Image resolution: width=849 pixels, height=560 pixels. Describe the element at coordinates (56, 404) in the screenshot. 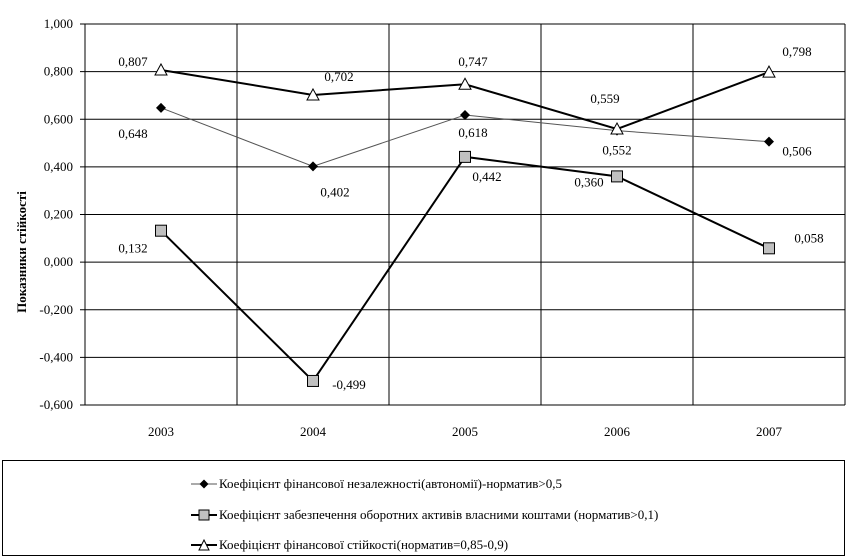

I see `y-tick-label: -0,600` at that location.